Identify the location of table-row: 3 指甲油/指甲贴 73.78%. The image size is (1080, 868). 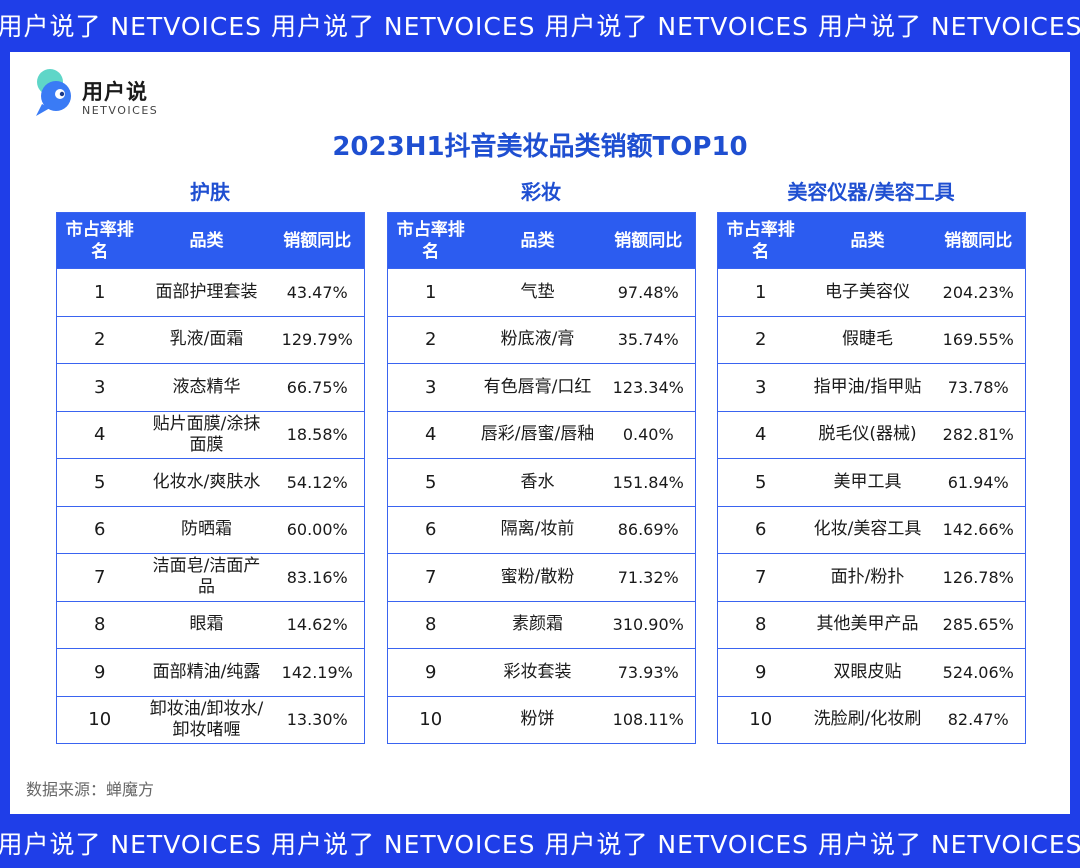
(871, 387).